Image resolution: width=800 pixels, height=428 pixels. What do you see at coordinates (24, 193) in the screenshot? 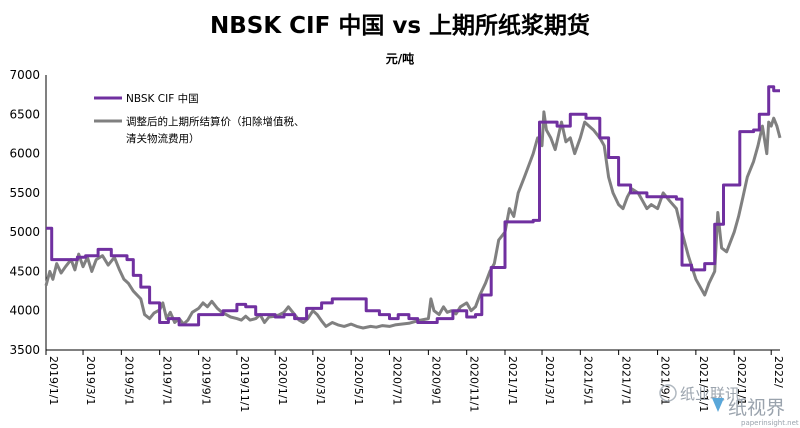
I see `y-tick-label: 5500` at bounding box center [24, 193].